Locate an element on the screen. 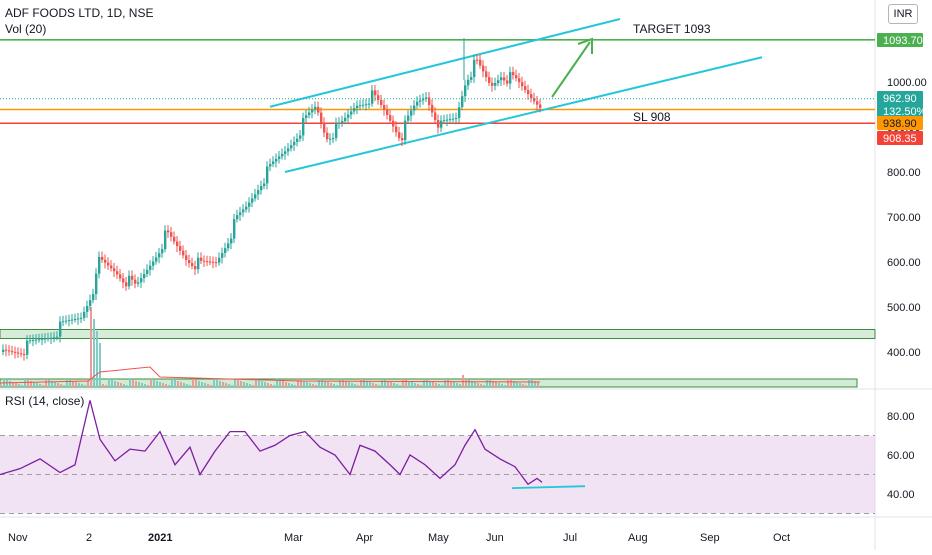 The width and height of the screenshot is (932, 555). price-badge-label: 1093.70 is located at coordinates (903, 41).